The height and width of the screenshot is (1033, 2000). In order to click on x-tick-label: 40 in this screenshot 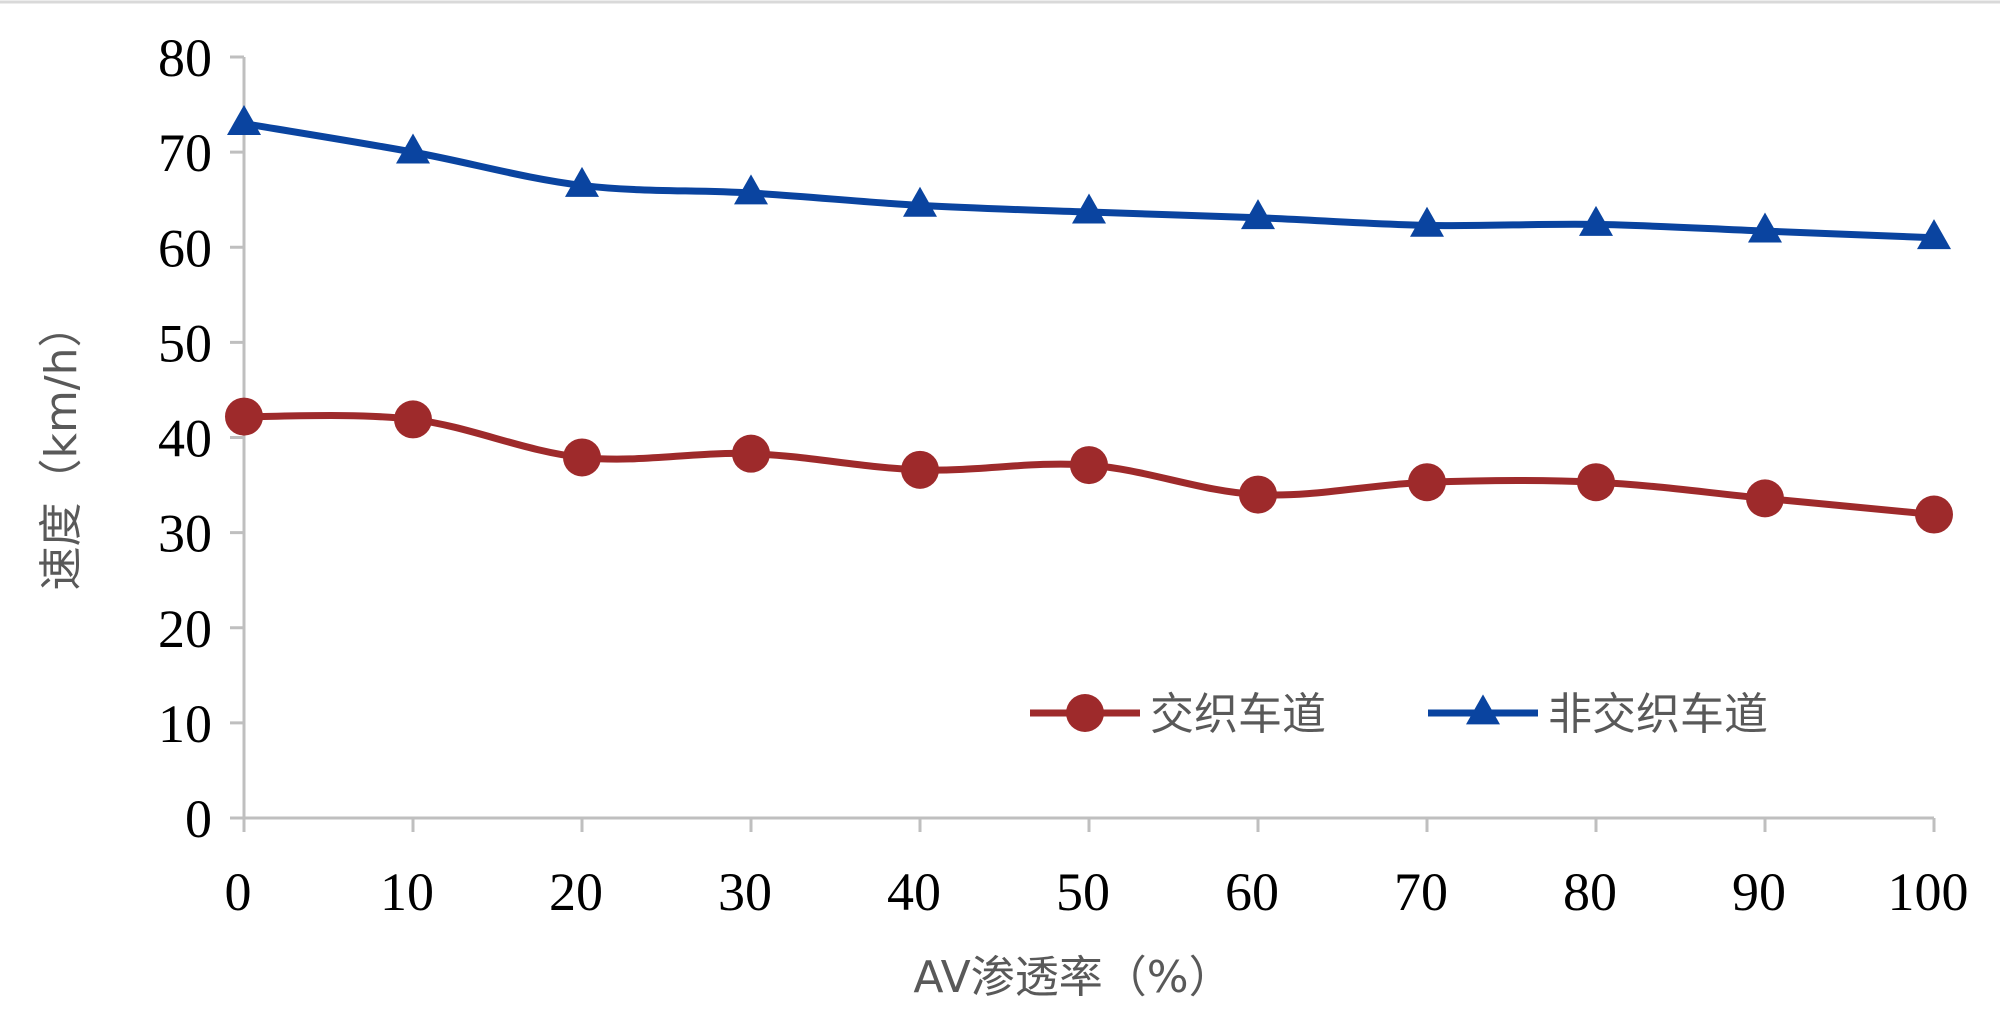, I will do `click(914, 892)`.